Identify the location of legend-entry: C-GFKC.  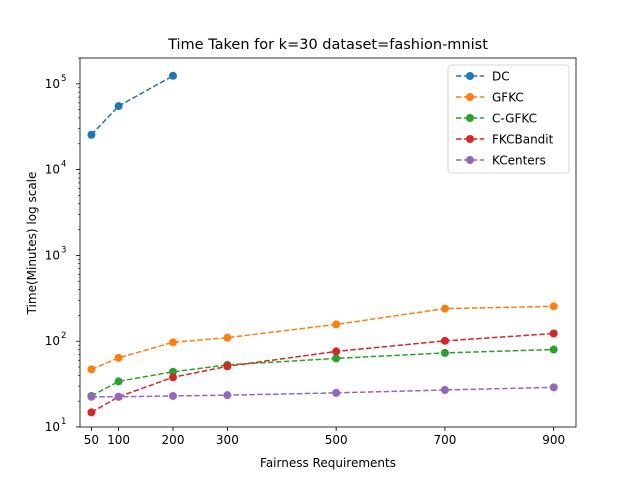
(496, 119).